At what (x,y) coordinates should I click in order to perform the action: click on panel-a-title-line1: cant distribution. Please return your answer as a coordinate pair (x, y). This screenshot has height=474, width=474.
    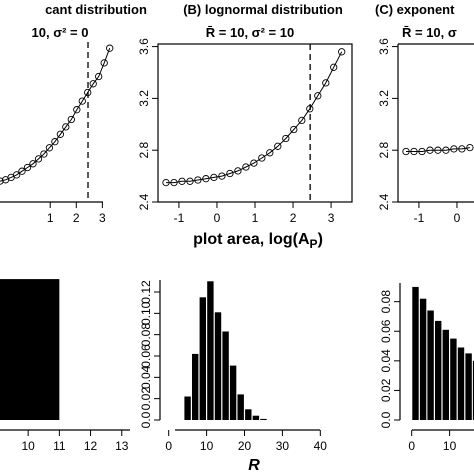
    Looking at the image, I should click on (96, 9).